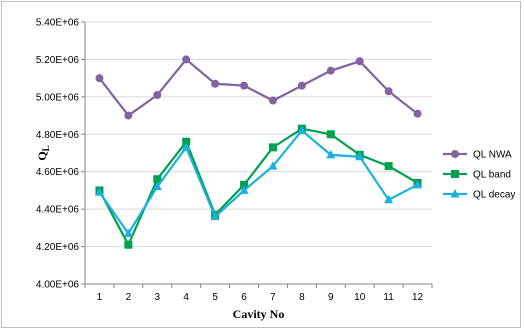 This screenshot has width=524, height=334. Describe the element at coordinates (302, 297) in the screenshot. I see `x-tick-label: 8` at that location.